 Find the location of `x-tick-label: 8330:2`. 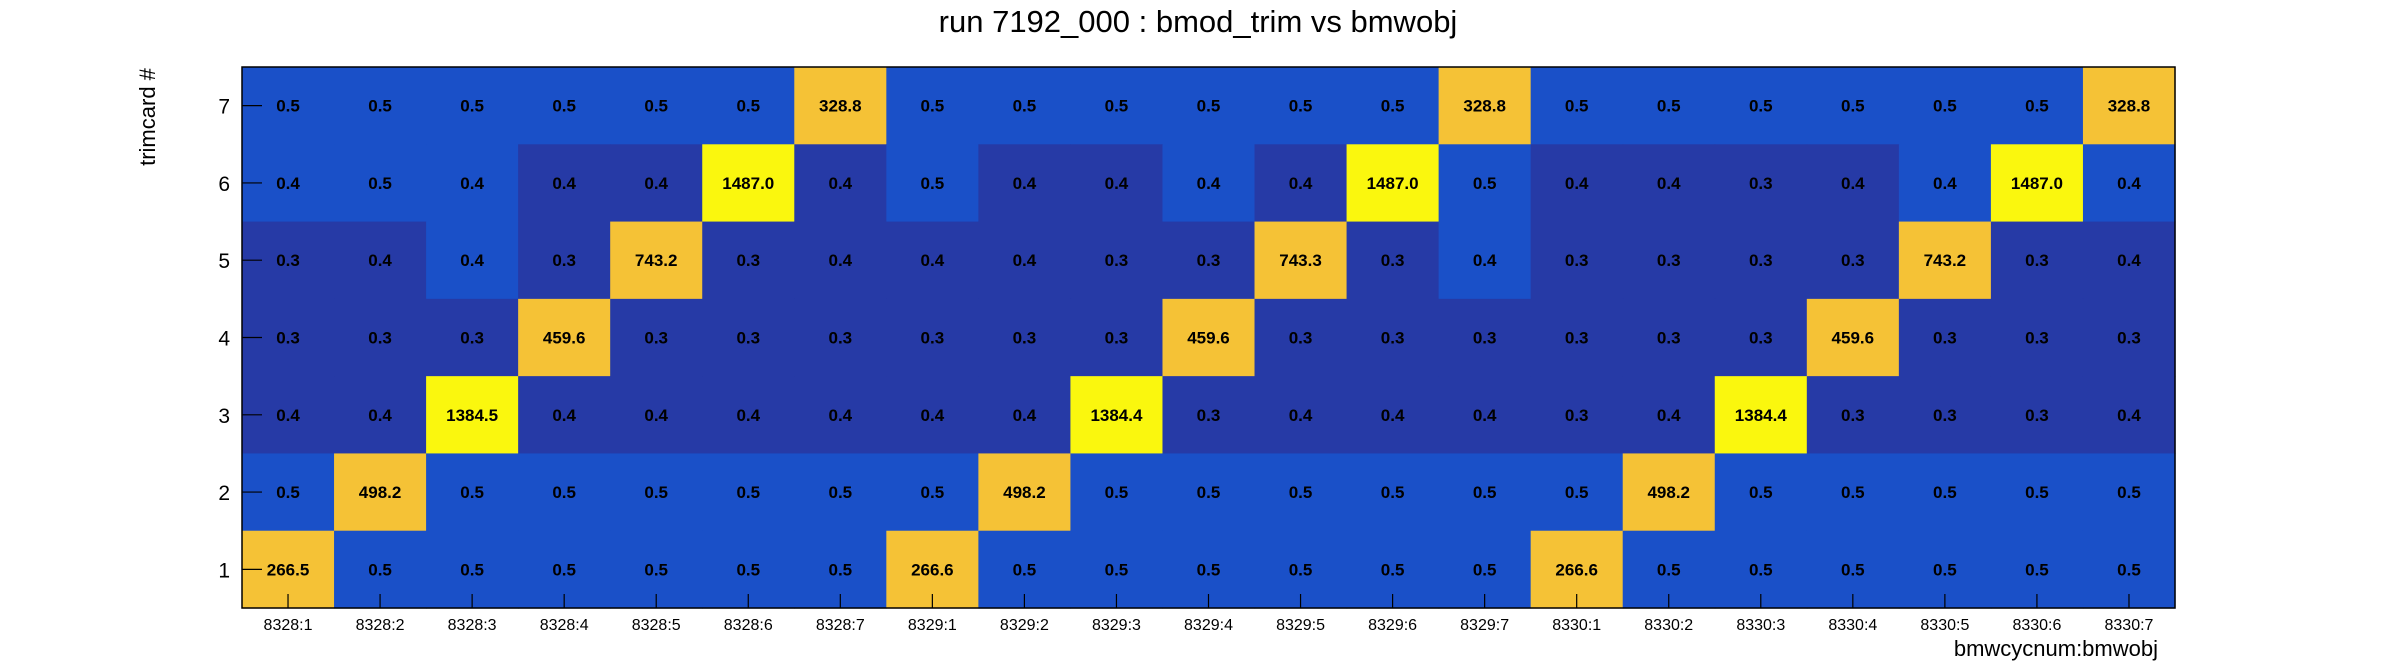

x-tick-label: 8330:2 is located at coordinates (1668, 625).